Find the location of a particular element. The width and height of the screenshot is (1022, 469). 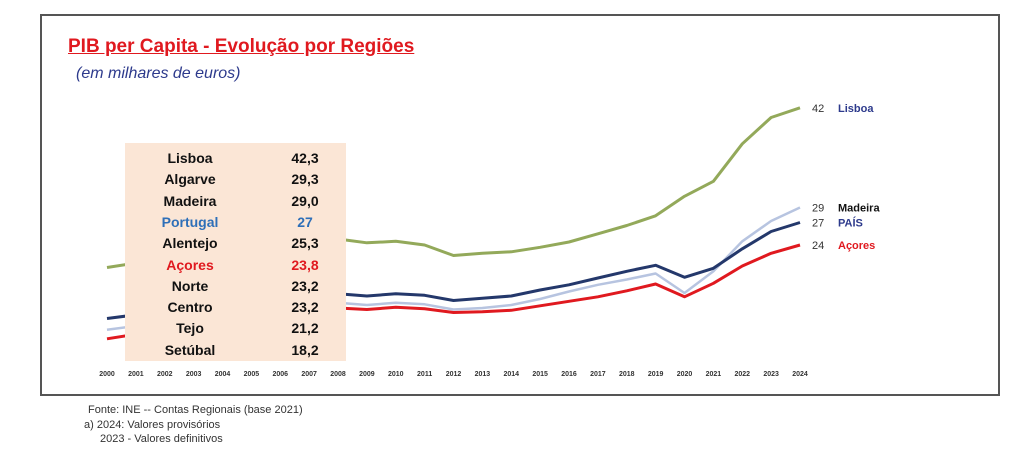

x-tick-label: 2016 is located at coordinates (569, 374).